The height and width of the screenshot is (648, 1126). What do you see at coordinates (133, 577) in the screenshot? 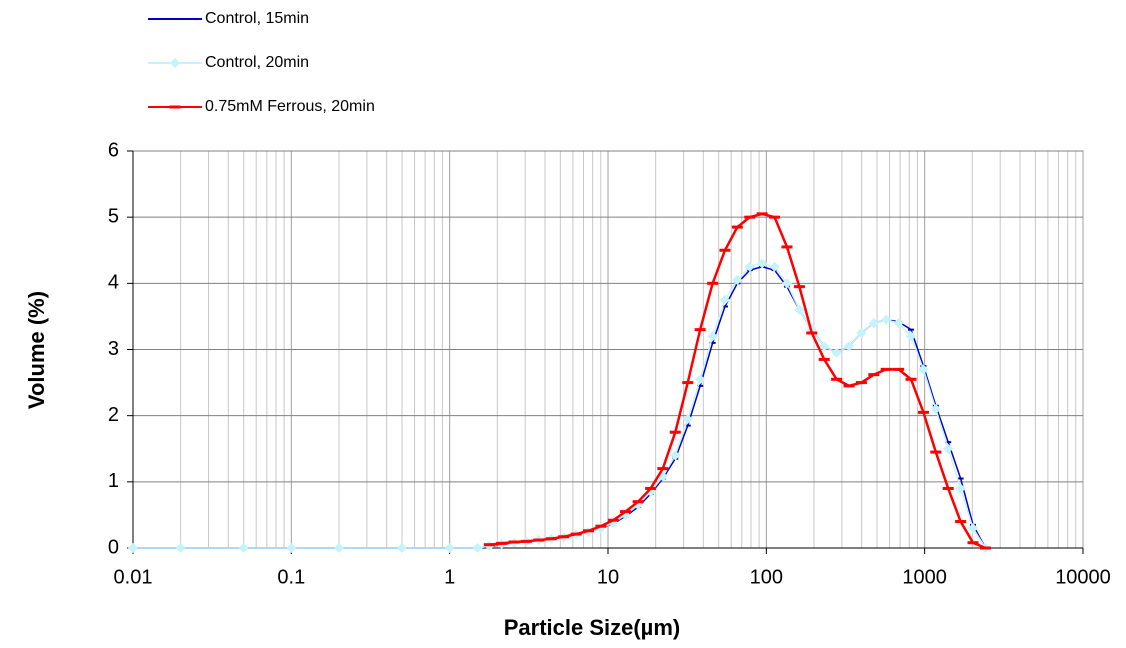
I see `x-tick-label: 0.01` at bounding box center [133, 577].